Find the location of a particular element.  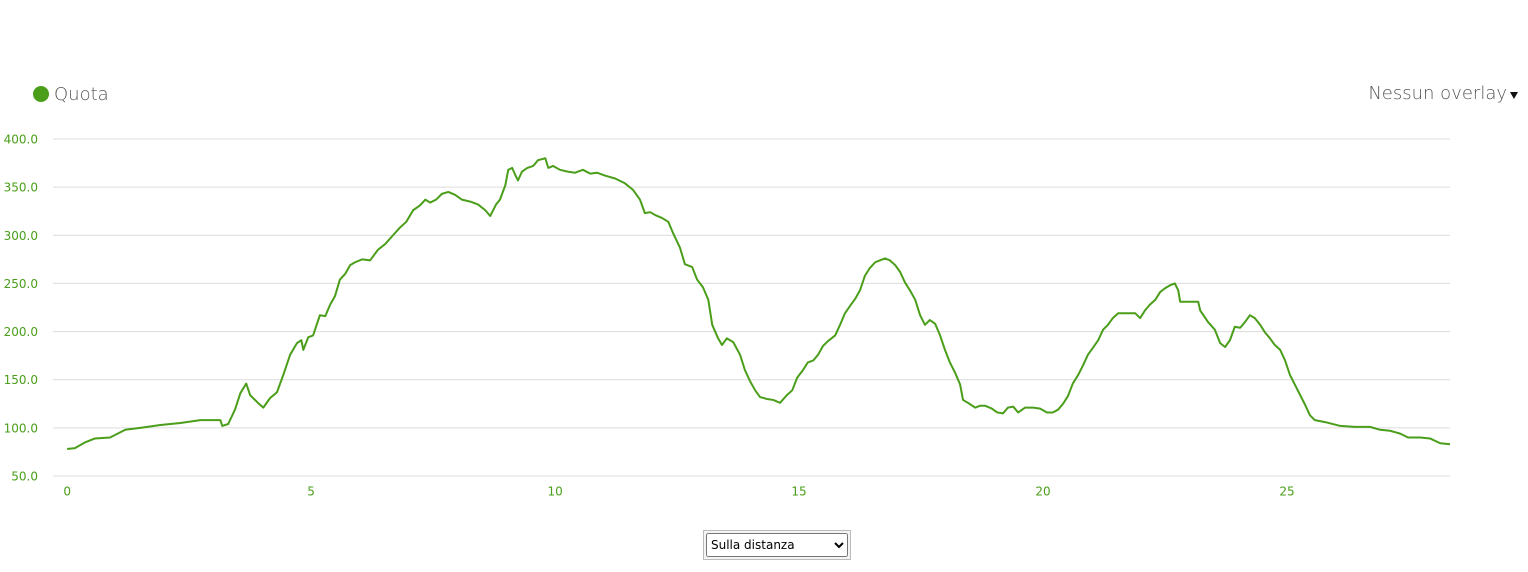

y-tick-label: 50.0 is located at coordinates (24, 477).